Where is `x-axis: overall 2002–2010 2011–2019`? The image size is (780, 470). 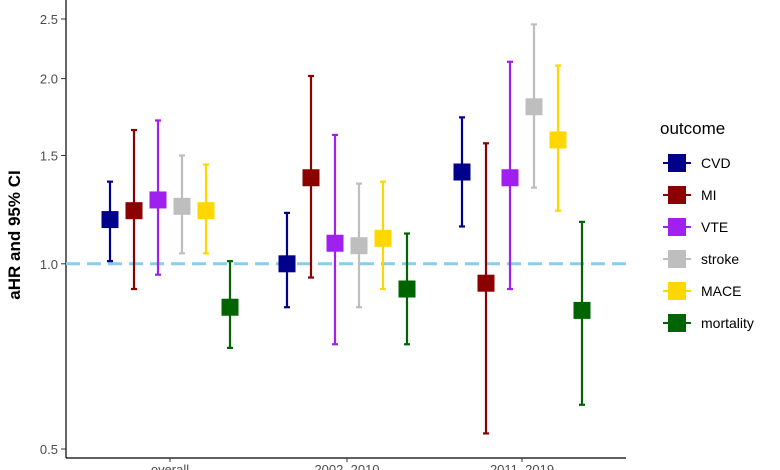
x-axis: overall 2002–2010 2011–2019 is located at coordinates (346, 463).